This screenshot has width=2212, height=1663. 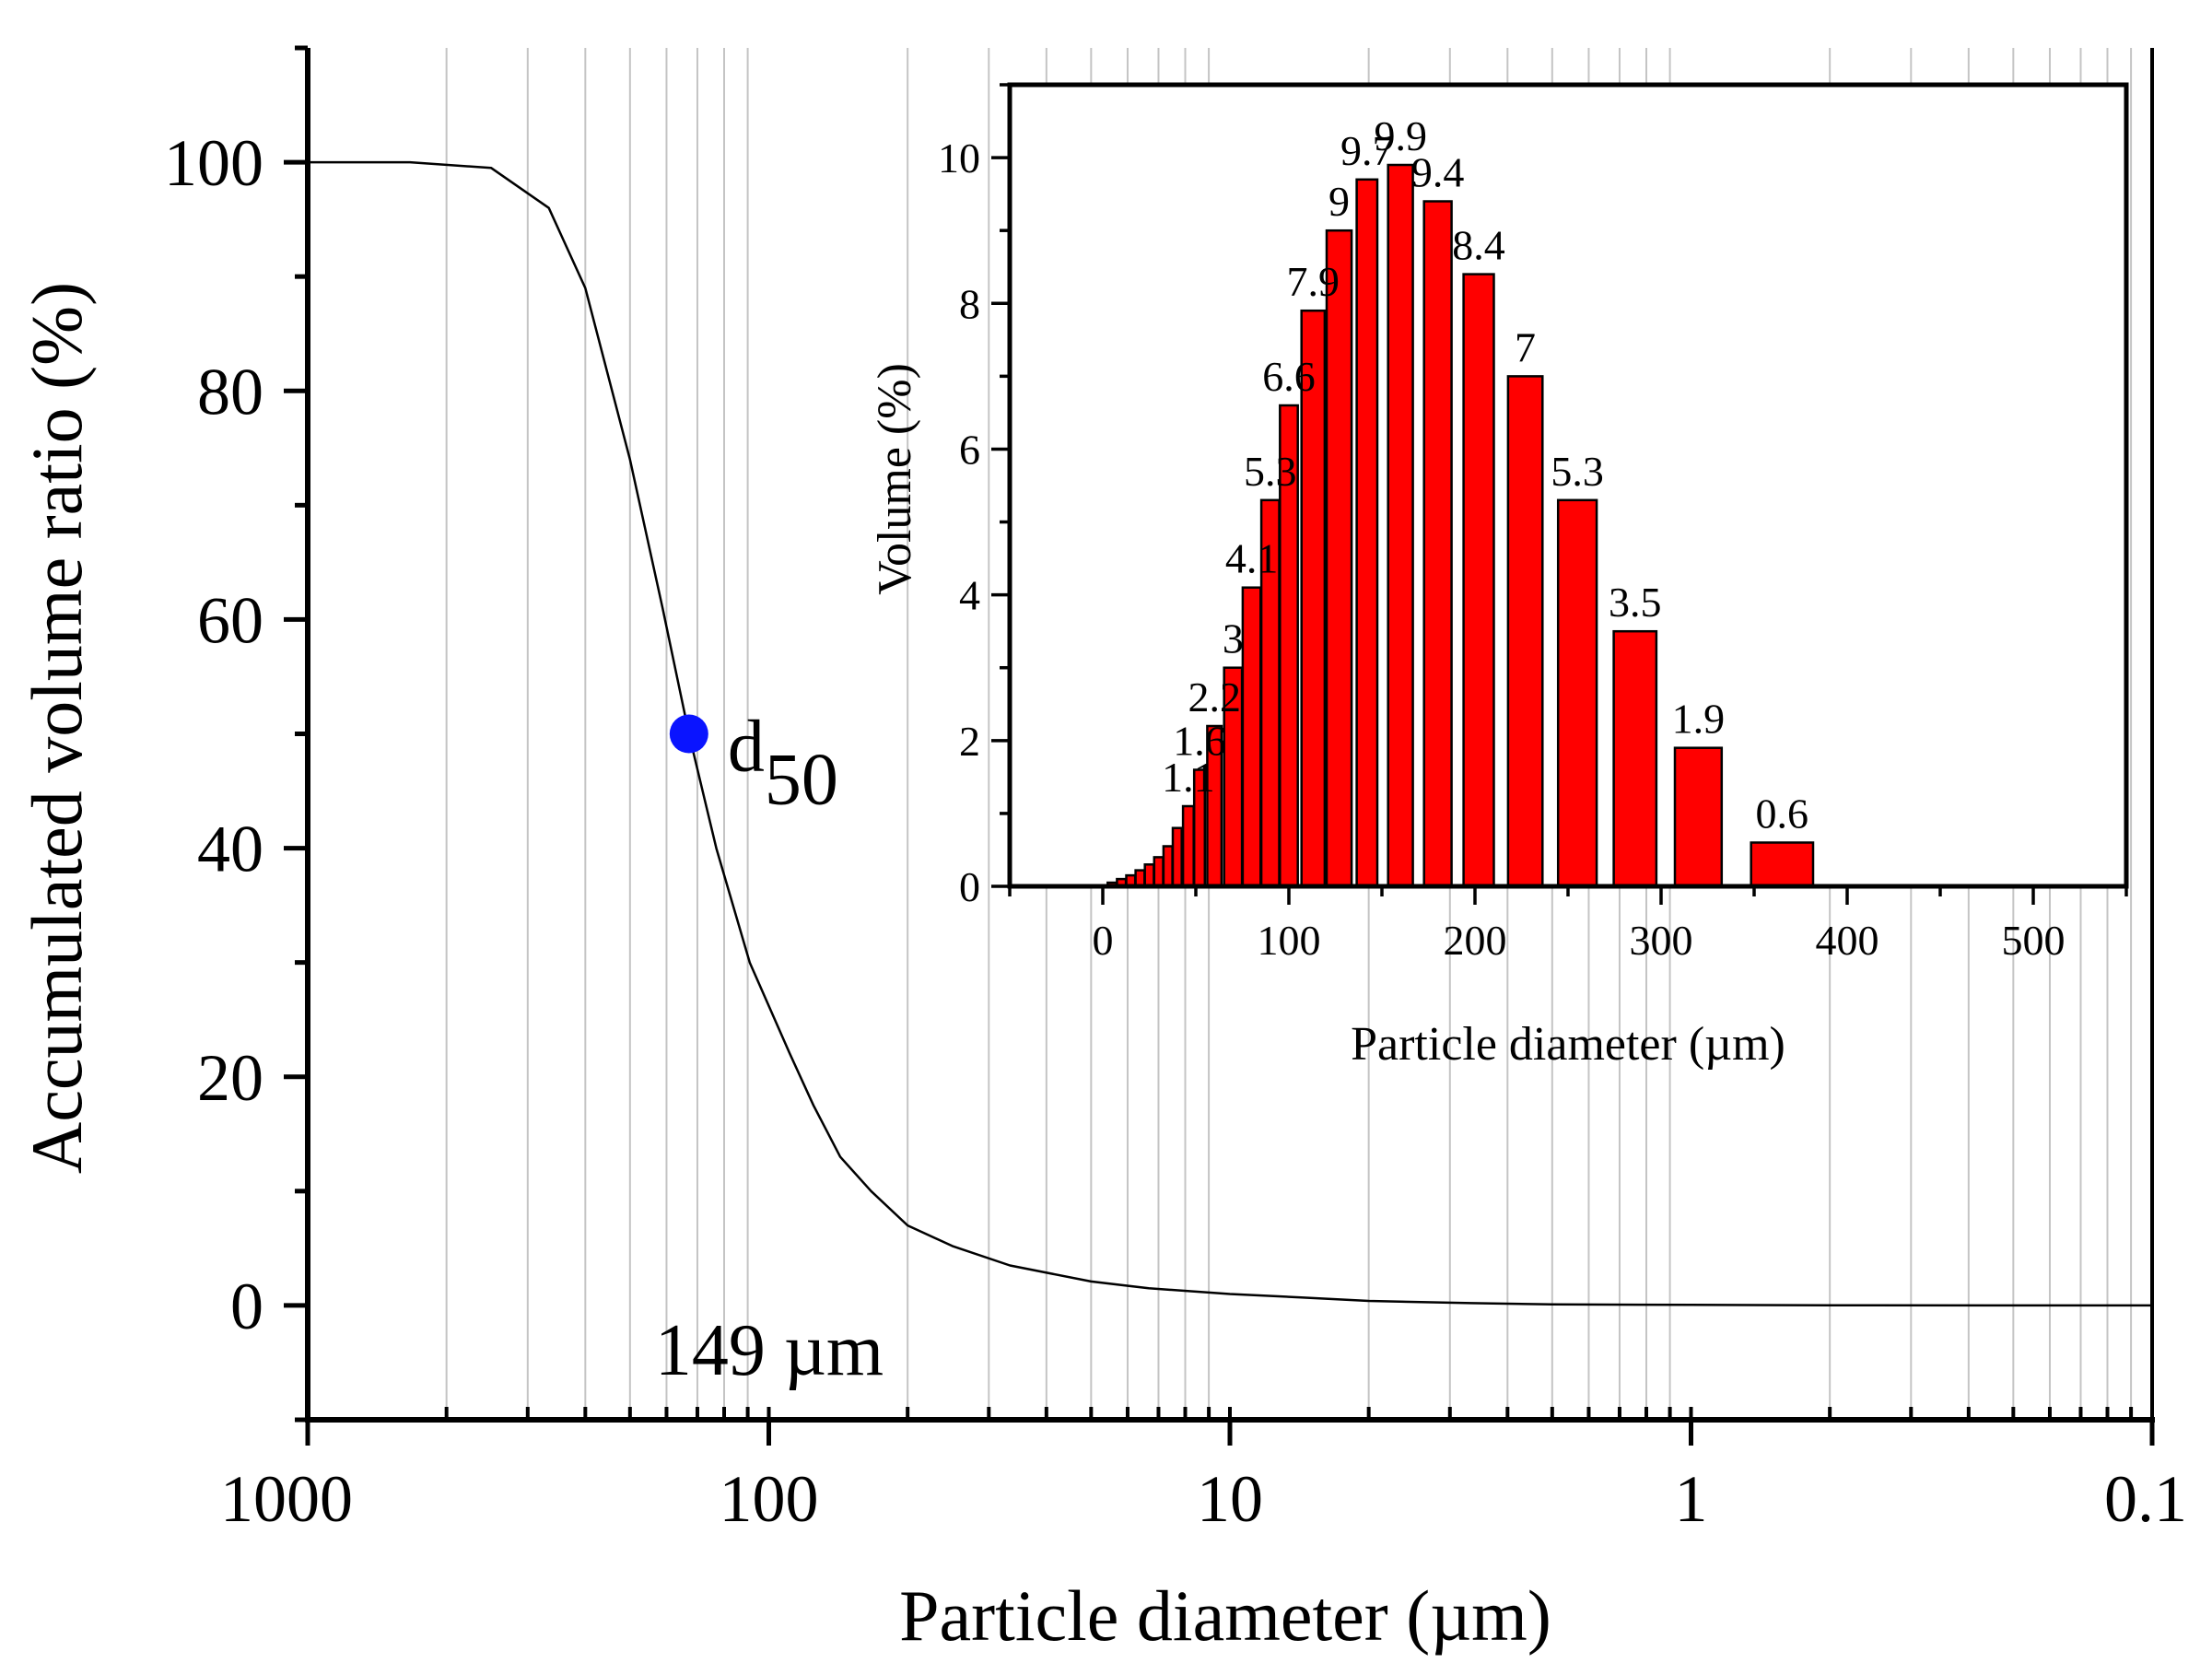 I want to click on d50-label: d50, so click(x=783, y=764).